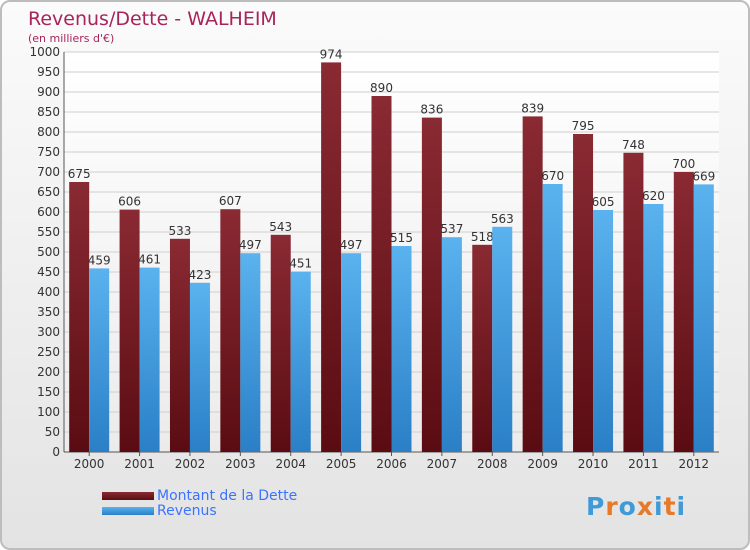 The image size is (750, 550). What do you see at coordinates (552, 318) in the screenshot?
I see `bar-revenus-2009` at bounding box center [552, 318].